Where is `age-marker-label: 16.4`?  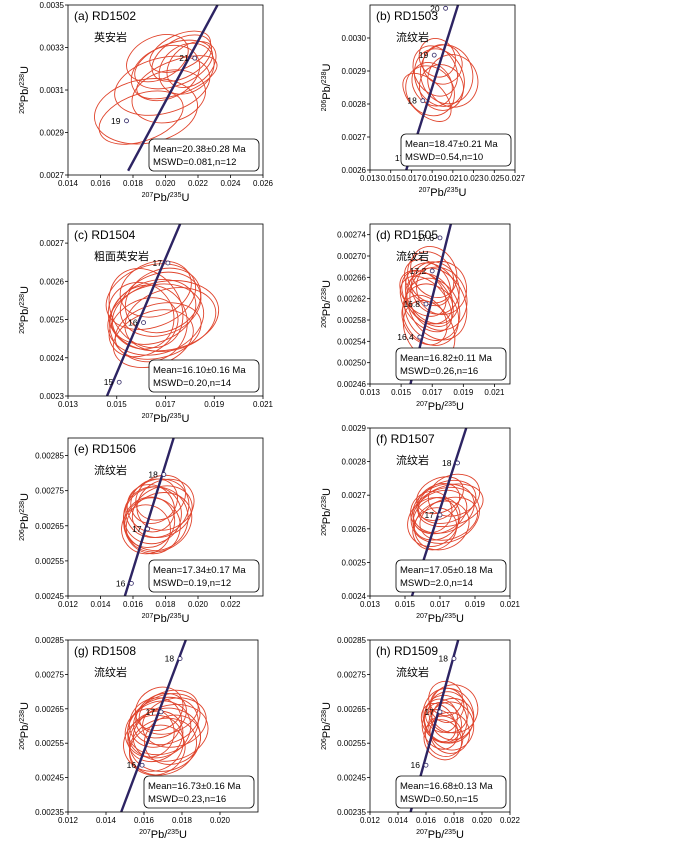 age-marker-label: 16.4 is located at coordinates (405, 337).